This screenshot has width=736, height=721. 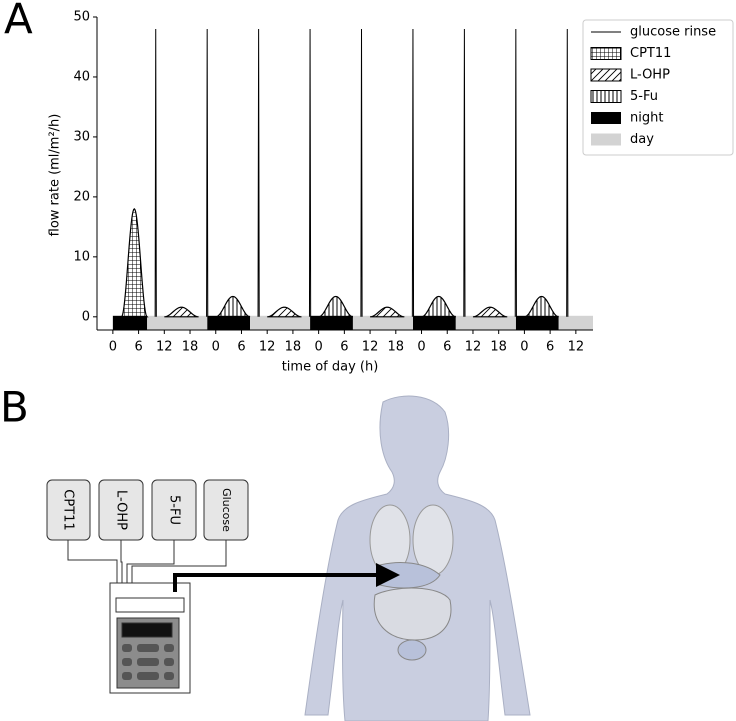 I want to click on infusion-arrow, so click(x=286, y=577).